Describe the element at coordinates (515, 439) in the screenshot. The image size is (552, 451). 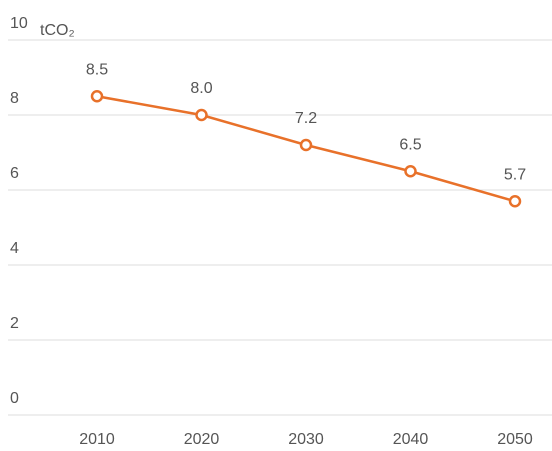
I see `x-tick-label: 2050` at that location.